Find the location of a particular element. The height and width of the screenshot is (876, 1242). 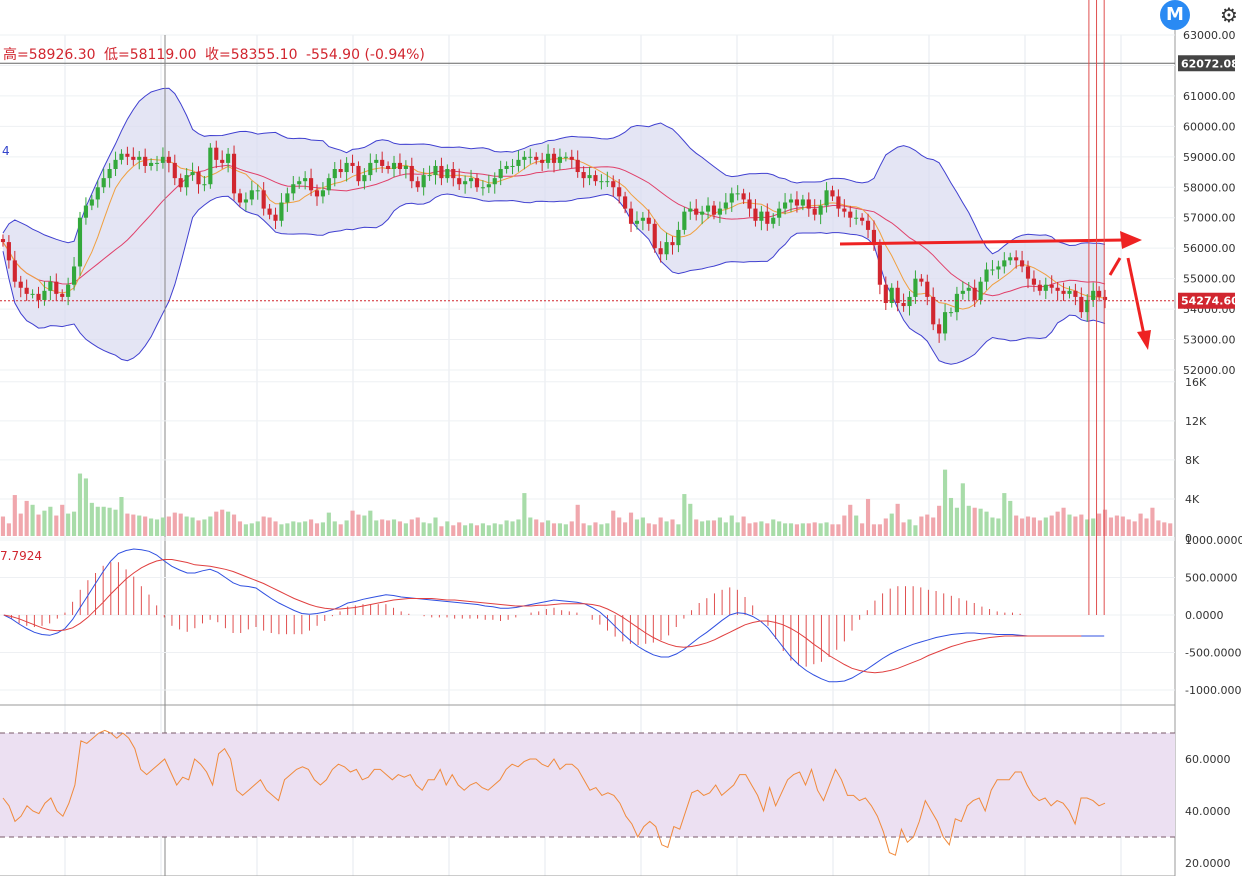

macd-tick-label: -1000.0000 is located at coordinates (1213, 690).